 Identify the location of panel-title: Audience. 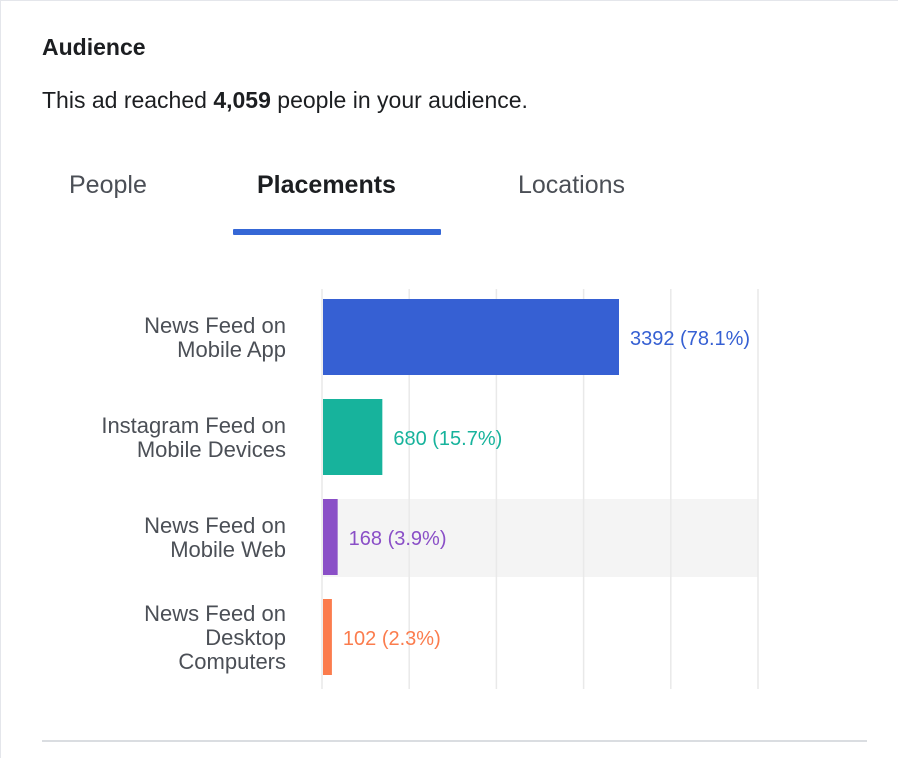
(94, 47).